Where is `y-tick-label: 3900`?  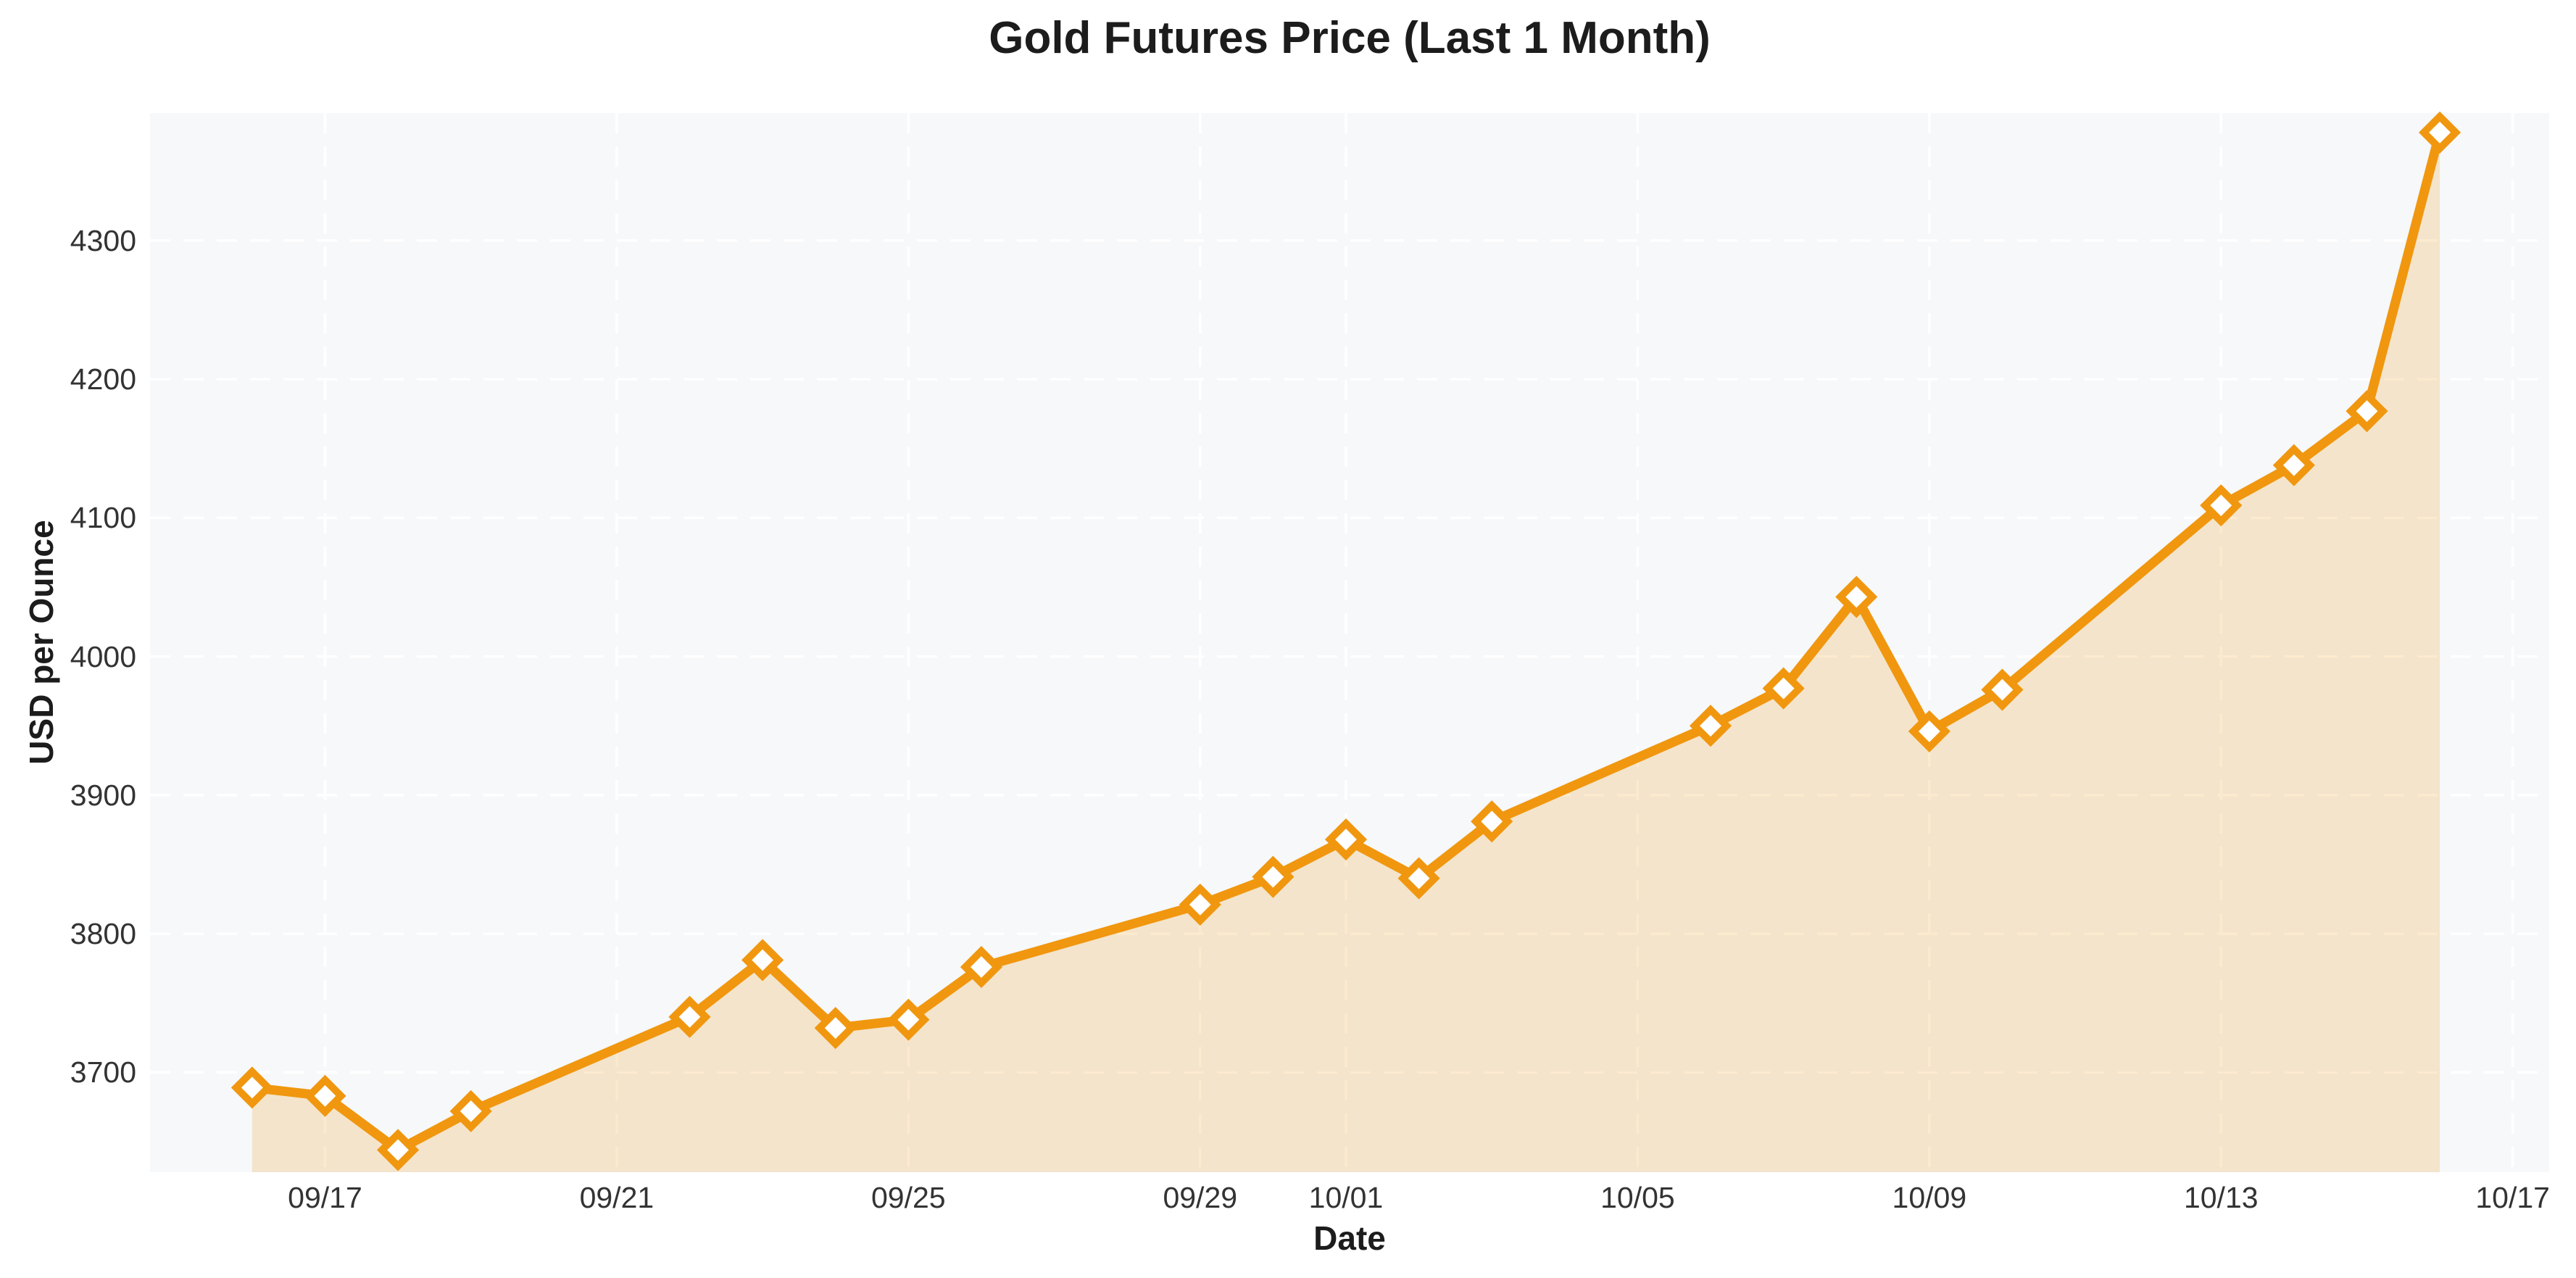
y-tick-label: 3900 is located at coordinates (103, 795).